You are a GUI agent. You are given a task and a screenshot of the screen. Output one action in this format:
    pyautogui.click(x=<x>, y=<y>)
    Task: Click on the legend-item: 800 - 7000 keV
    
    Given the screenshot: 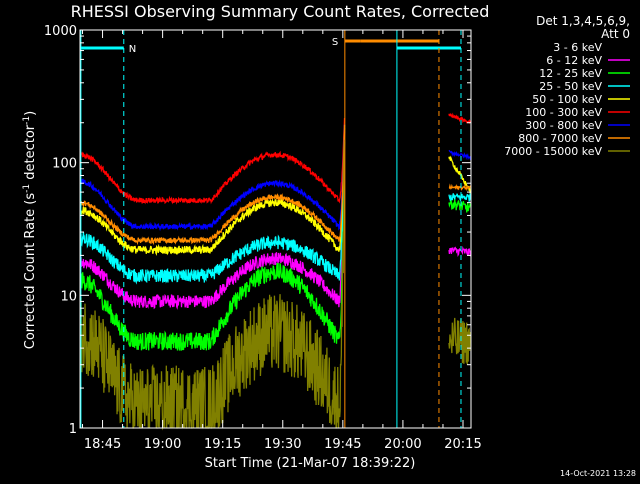 What is the action you would take?
    pyautogui.click(x=560, y=138)
    